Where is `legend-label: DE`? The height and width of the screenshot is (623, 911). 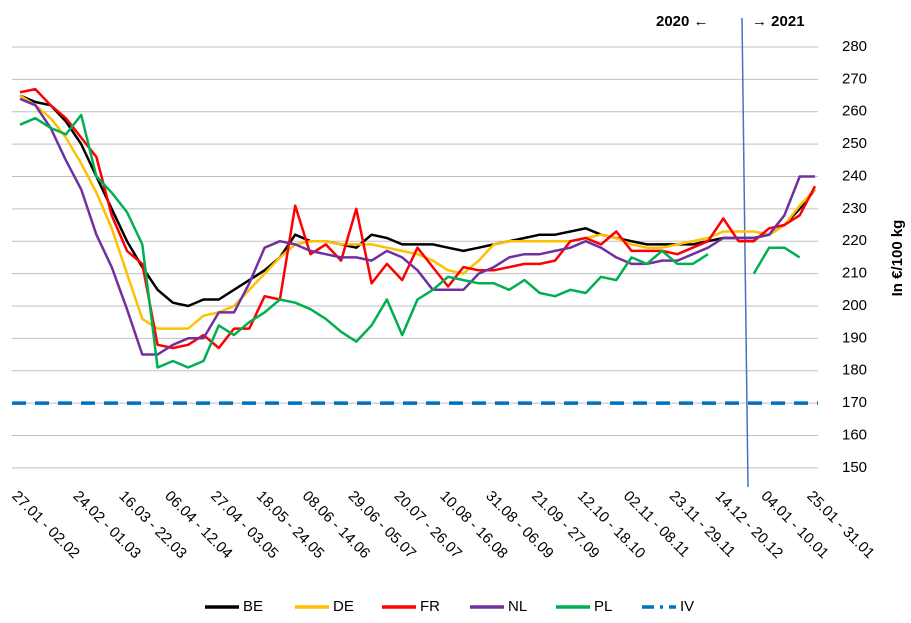 legend-label: DE is located at coordinates (343, 606).